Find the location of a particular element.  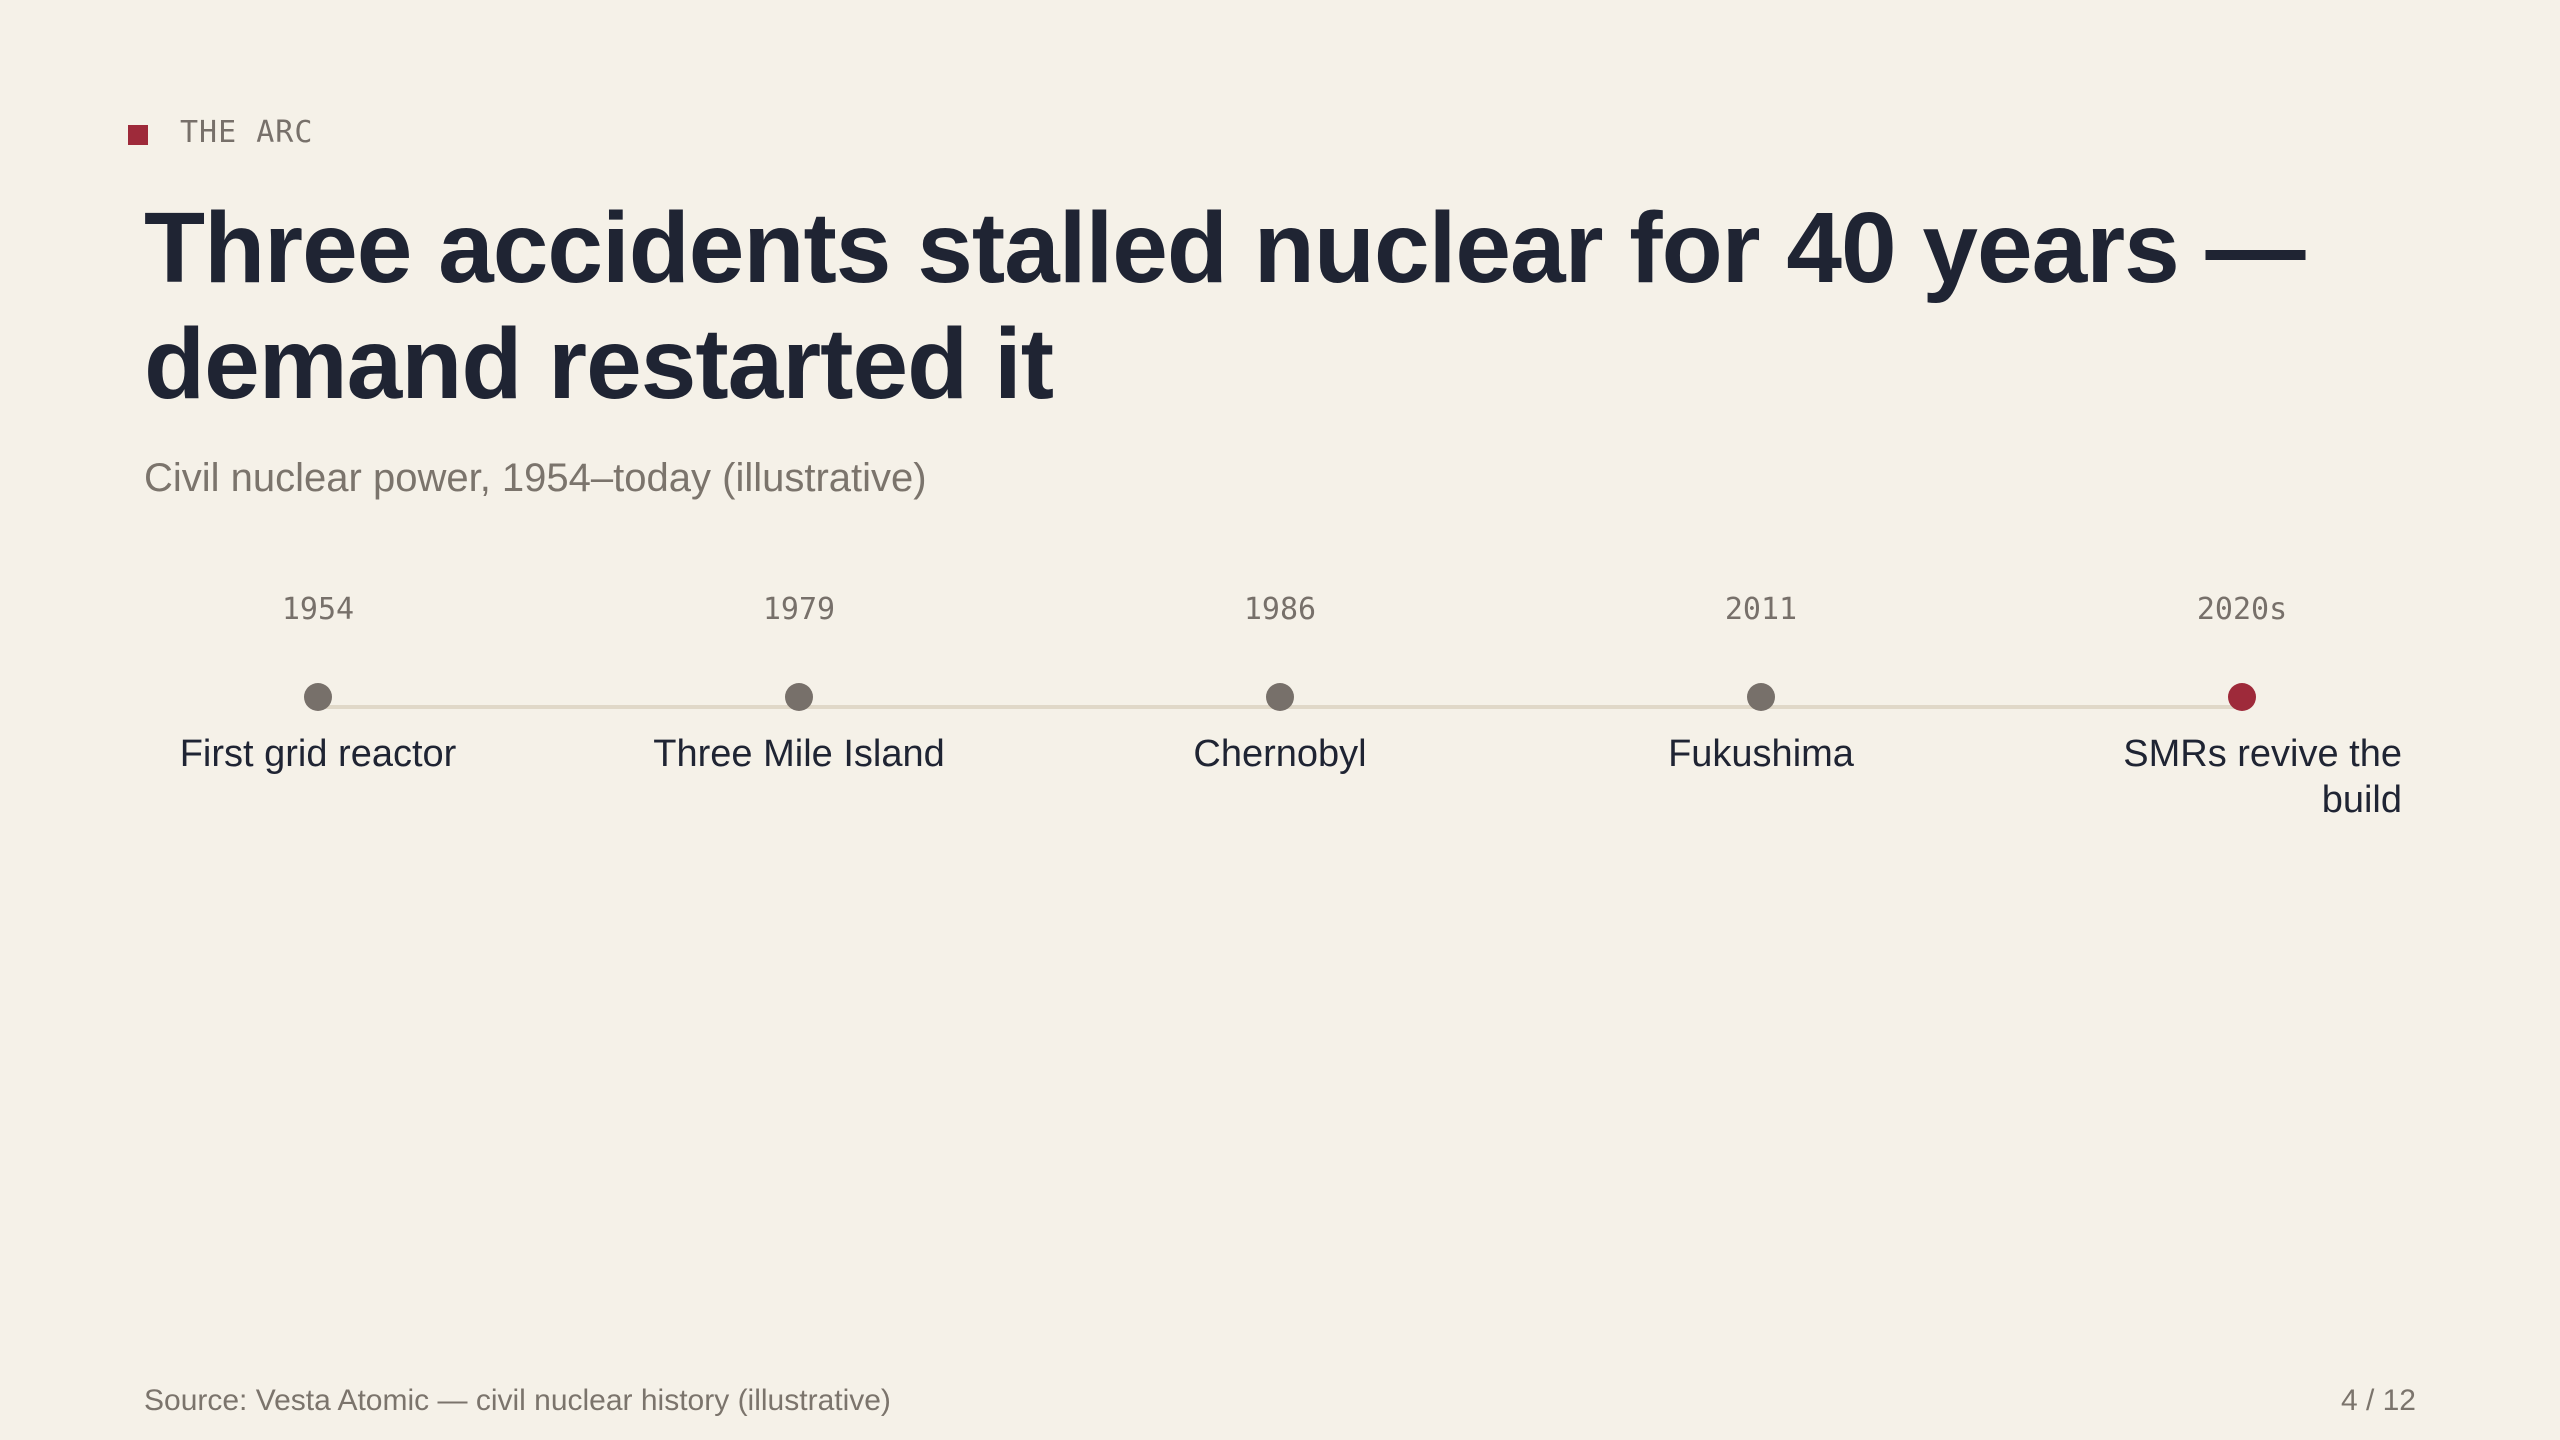

event-year: 1986 is located at coordinates (1280, 609).